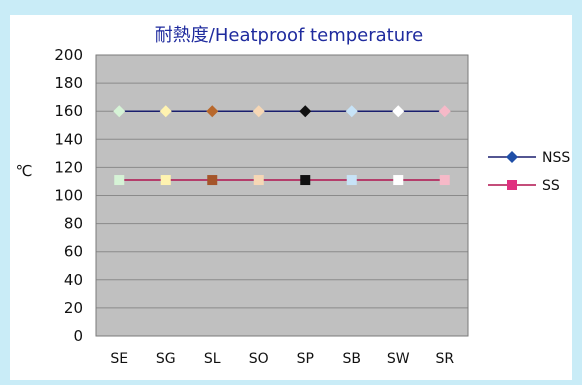  What do you see at coordinates (73, 280) in the screenshot?
I see `y-tick-label: 40` at bounding box center [73, 280].